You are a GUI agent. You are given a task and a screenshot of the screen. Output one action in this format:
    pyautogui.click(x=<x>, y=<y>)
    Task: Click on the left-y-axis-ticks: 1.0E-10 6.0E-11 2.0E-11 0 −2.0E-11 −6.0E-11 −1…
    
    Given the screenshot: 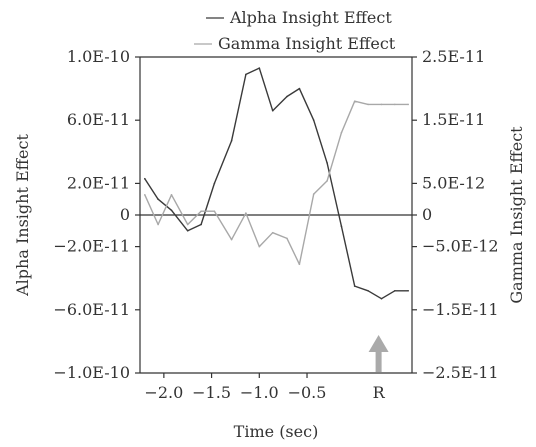 What is the action you would take?
    pyautogui.click(x=96, y=214)
    